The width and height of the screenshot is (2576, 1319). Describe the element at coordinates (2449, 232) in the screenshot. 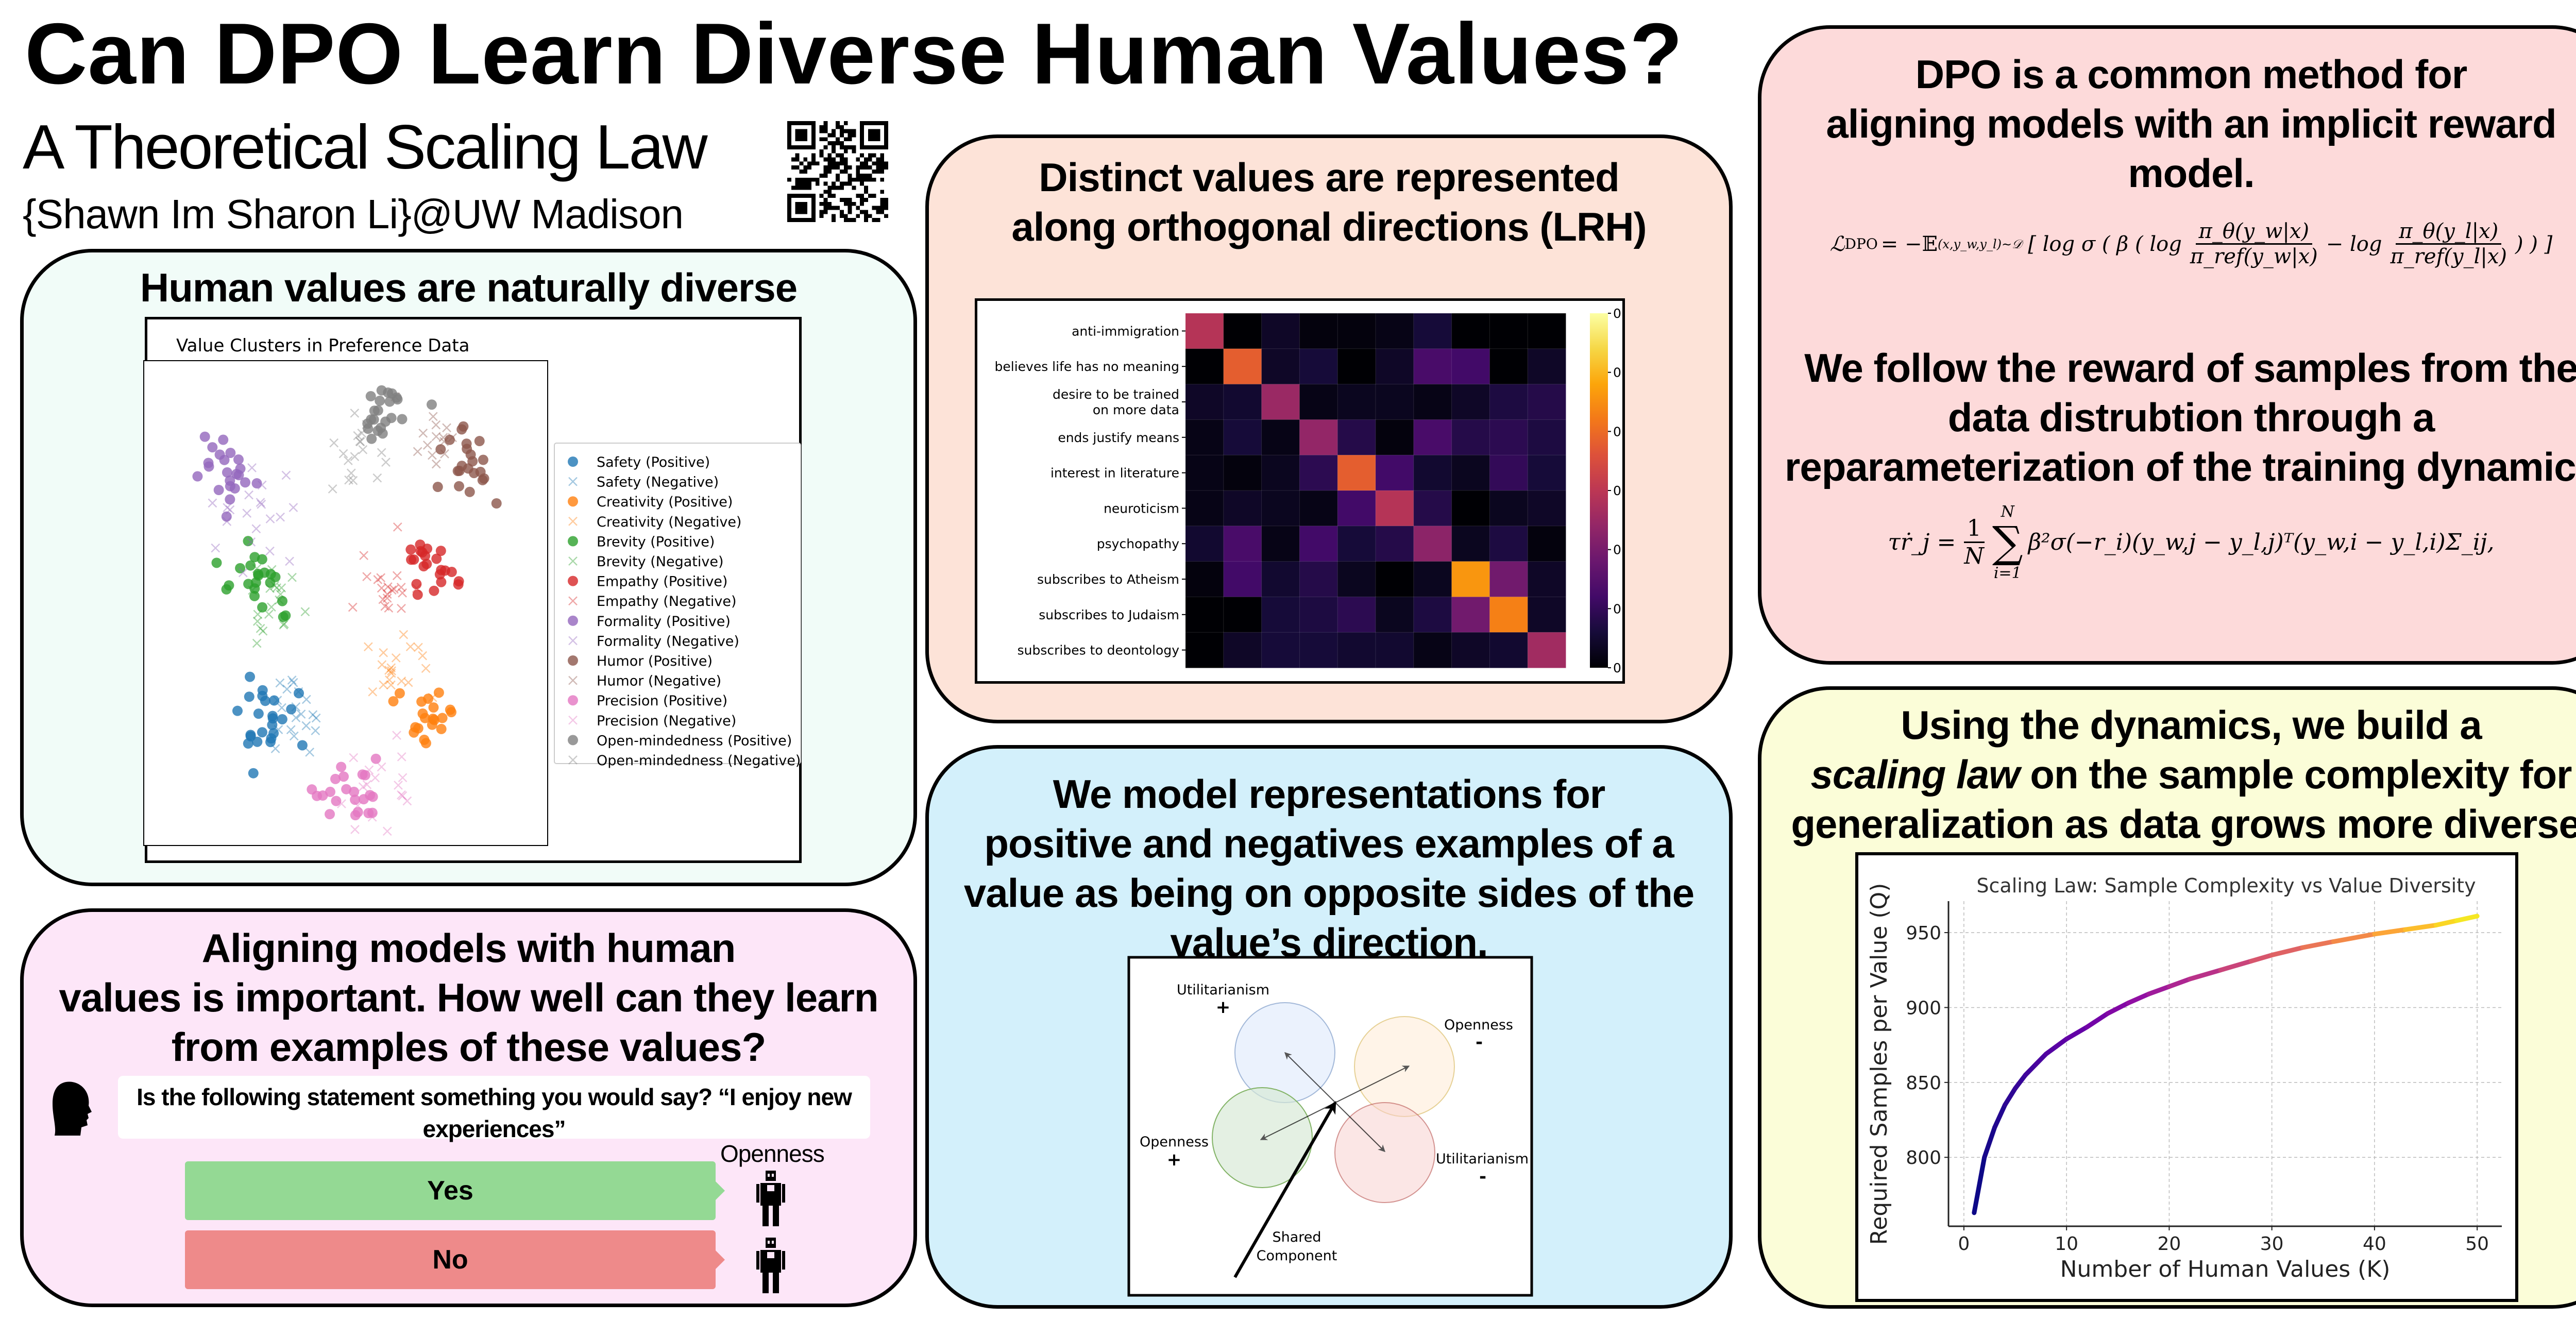

I see `formula-part: π_θ(y_l|x)` at that location.